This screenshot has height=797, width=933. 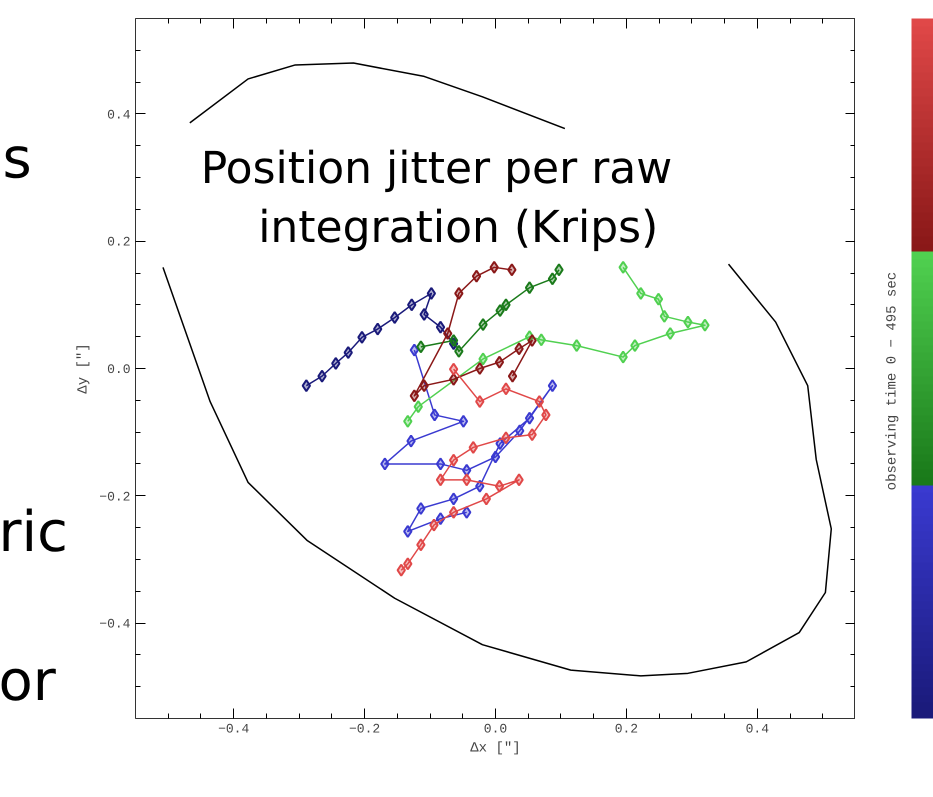 I want to click on x-tick-label: 0.4, so click(x=758, y=729).